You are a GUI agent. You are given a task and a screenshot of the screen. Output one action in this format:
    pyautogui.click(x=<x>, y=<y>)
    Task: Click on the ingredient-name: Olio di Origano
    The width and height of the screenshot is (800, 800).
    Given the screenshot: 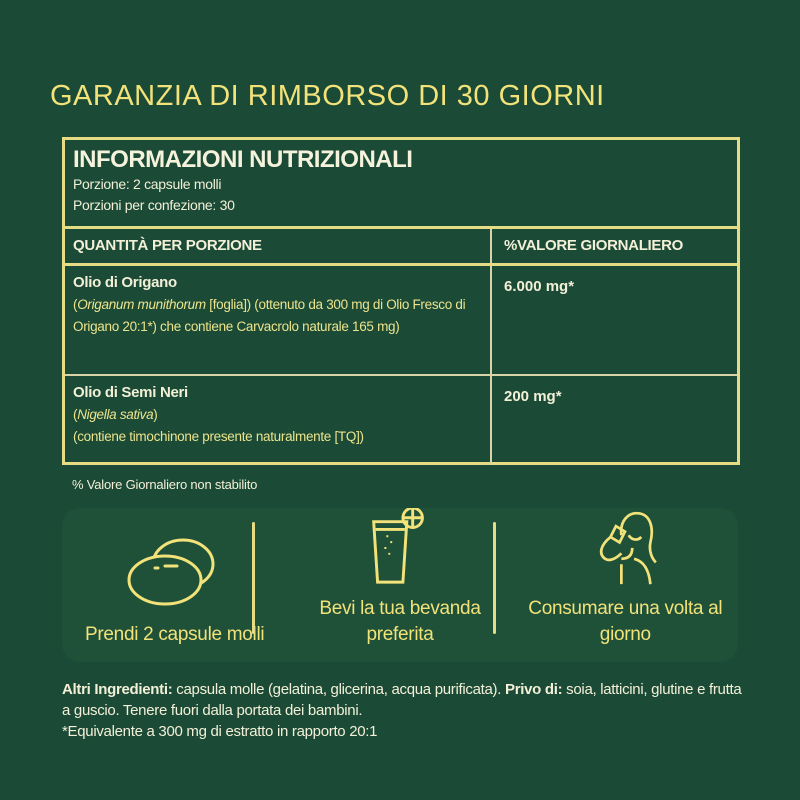 What is the action you would take?
    pyautogui.click(x=125, y=282)
    